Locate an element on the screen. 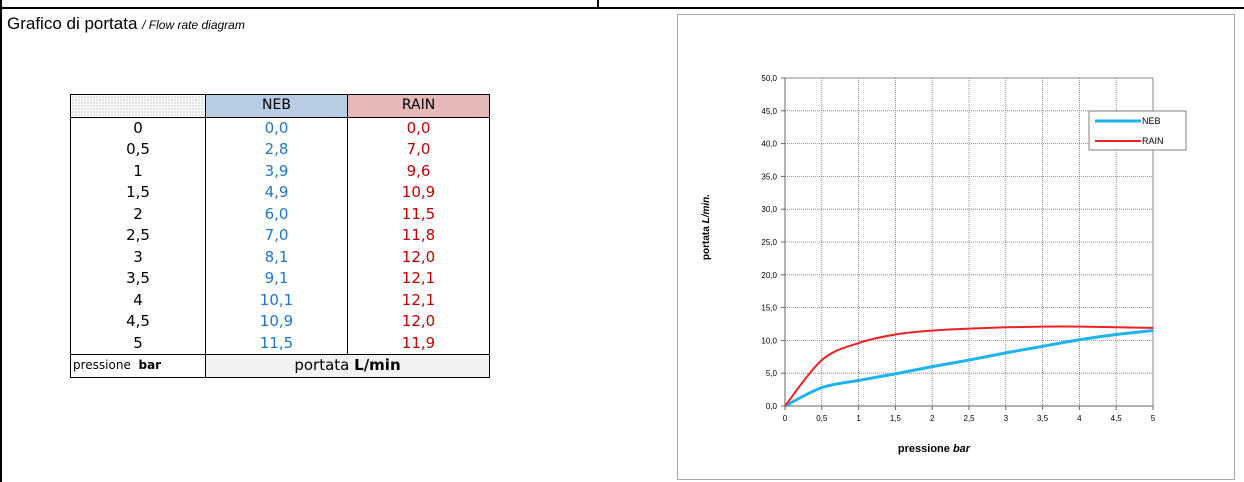  page-title: Grafico di portata / Flow rate diagram is located at coordinates (126, 24).